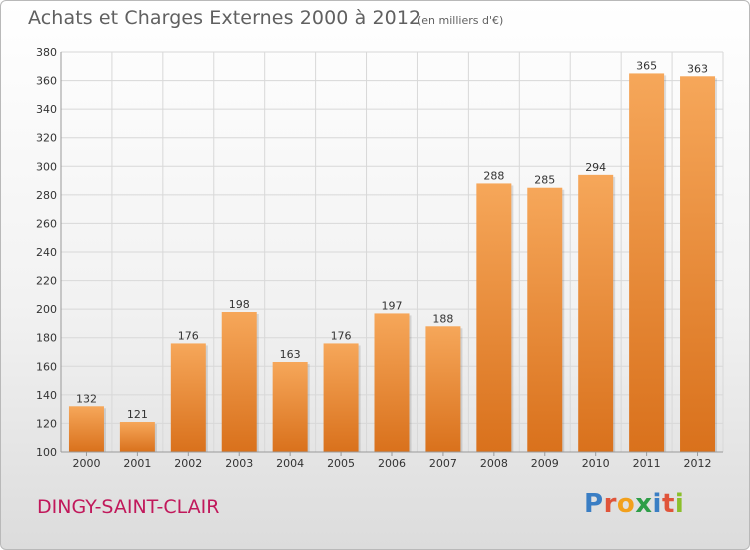 The image size is (750, 550). Describe the element at coordinates (46, 309) in the screenshot. I see `y-tick-label: 200` at that location.